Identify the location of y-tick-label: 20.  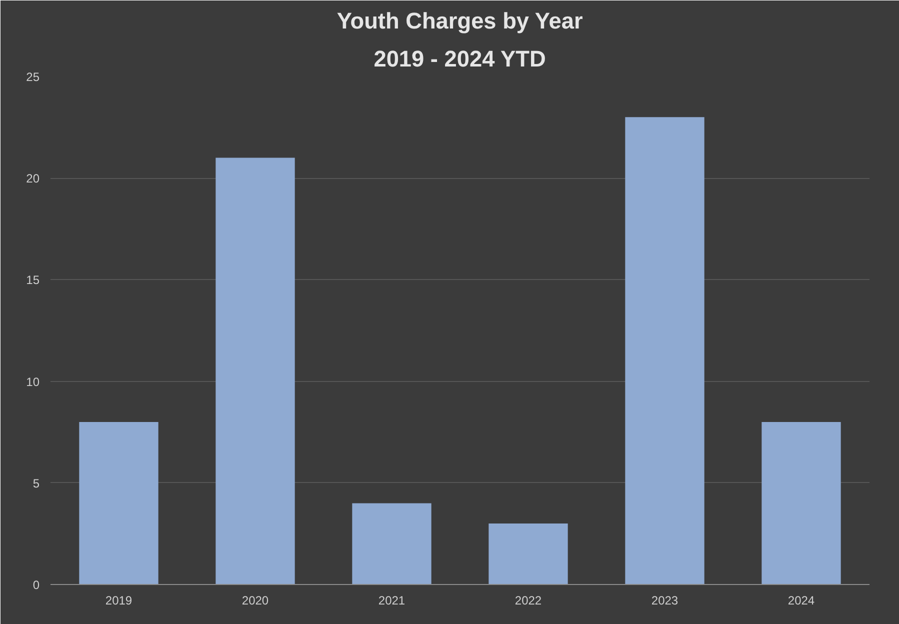
(33, 179).